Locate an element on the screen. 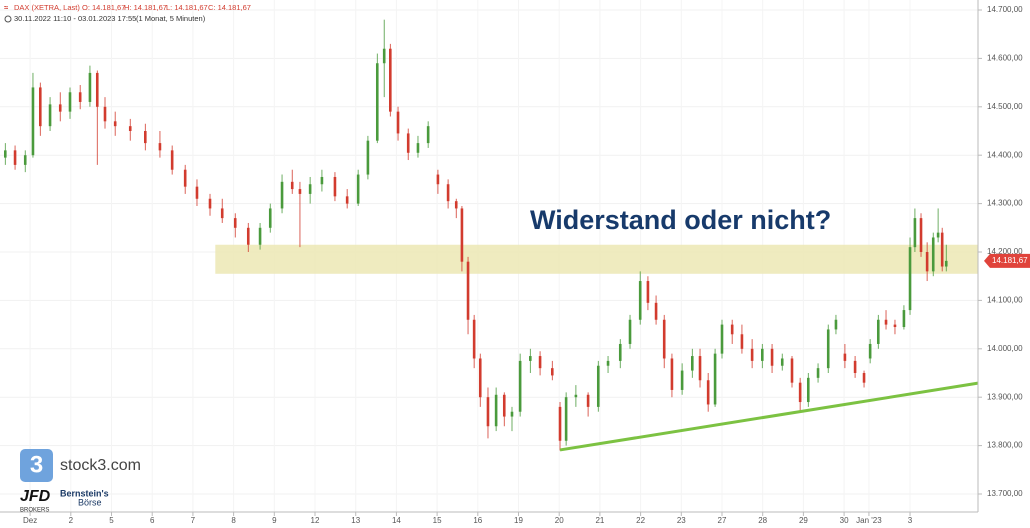 The width and height of the screenshot is (1030, 528). x-tick-label: 8 is located at coordinates (233, 520).